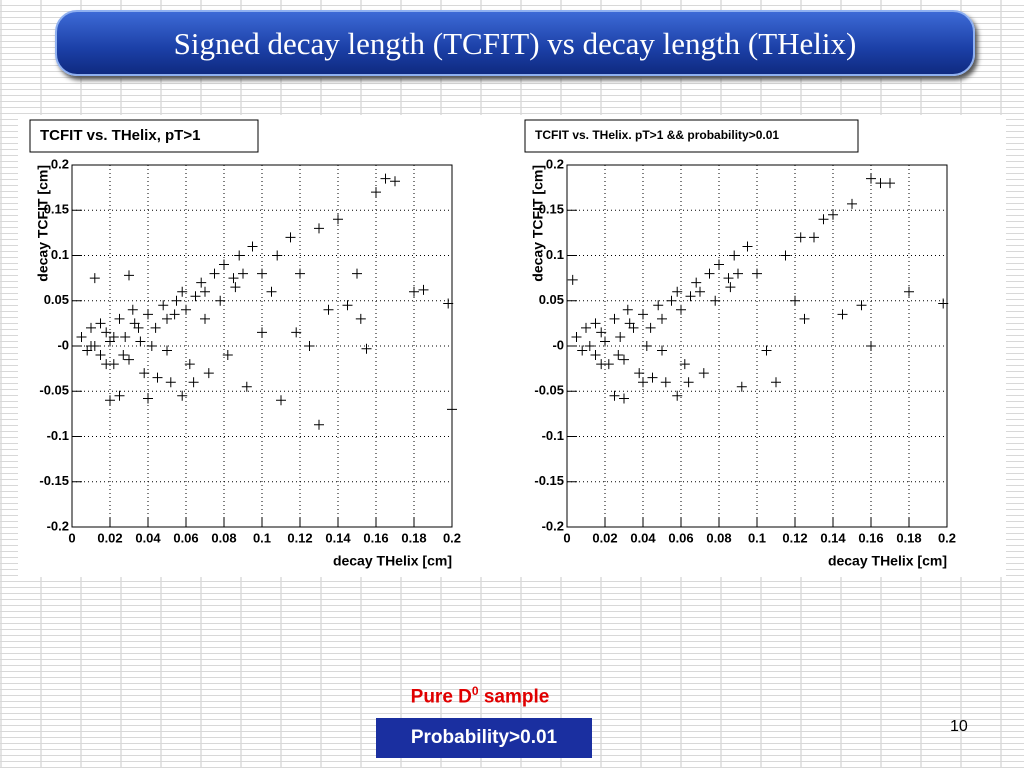 This screenshot has width=1024, height=768. Describe the element at coordinates (299, 537) in the screenshot. I see `x-tick-label: 0.12` at that location.